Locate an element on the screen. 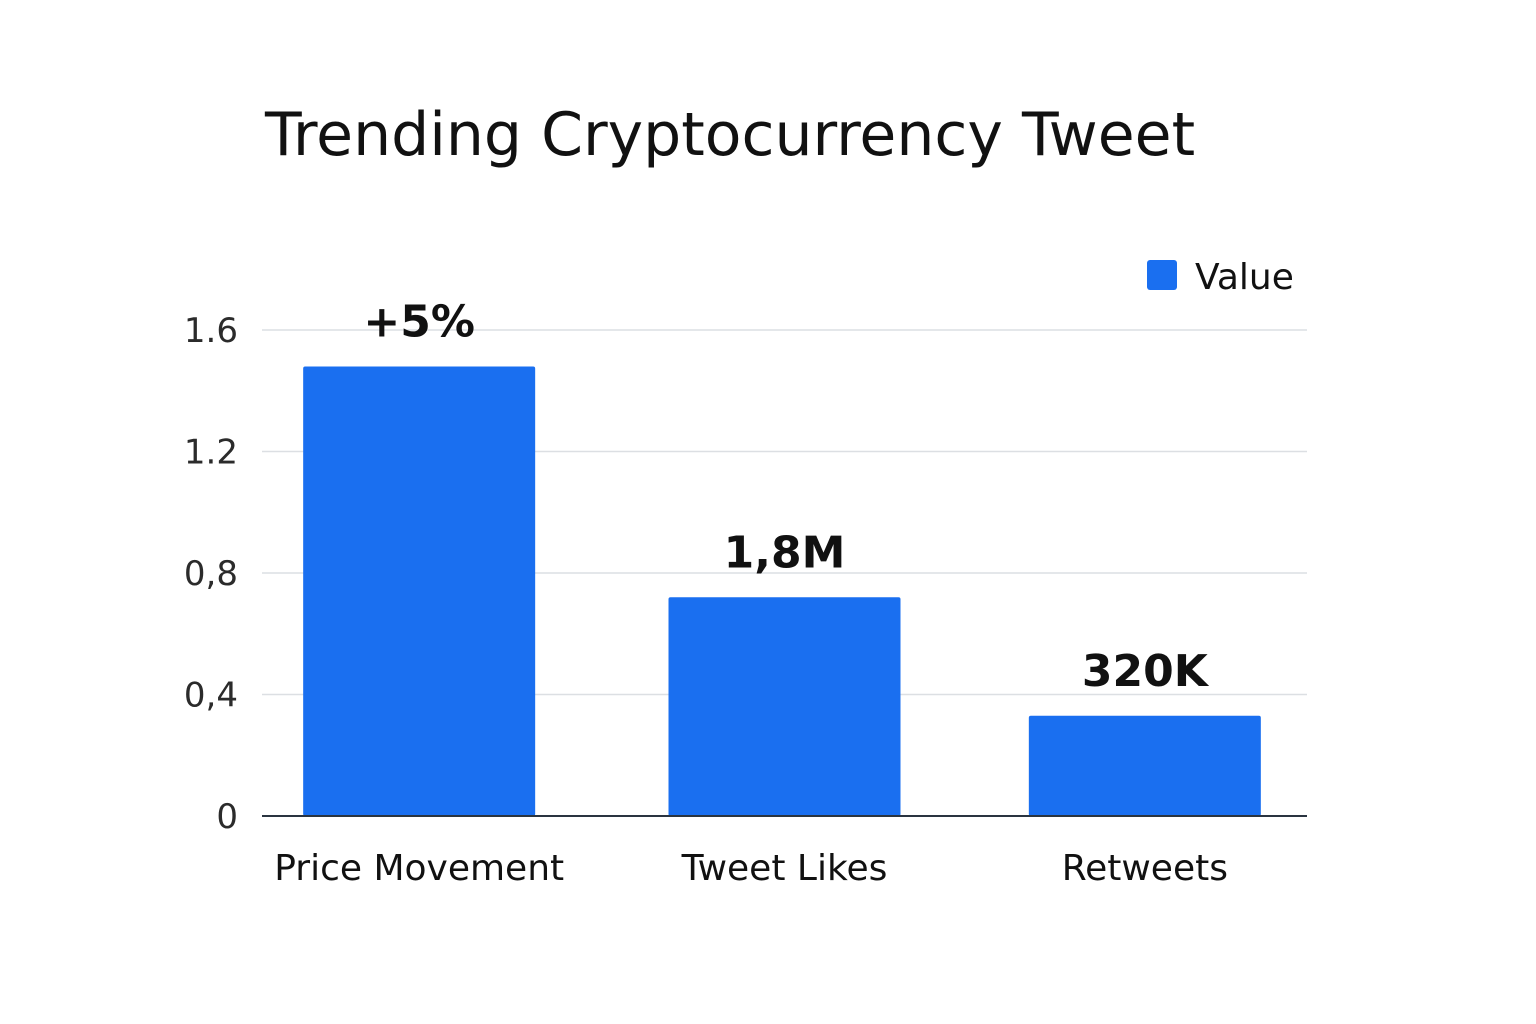 This screenshot has width=1536, height=1024. legend-label: Value is located at coordinates (1244, 277).